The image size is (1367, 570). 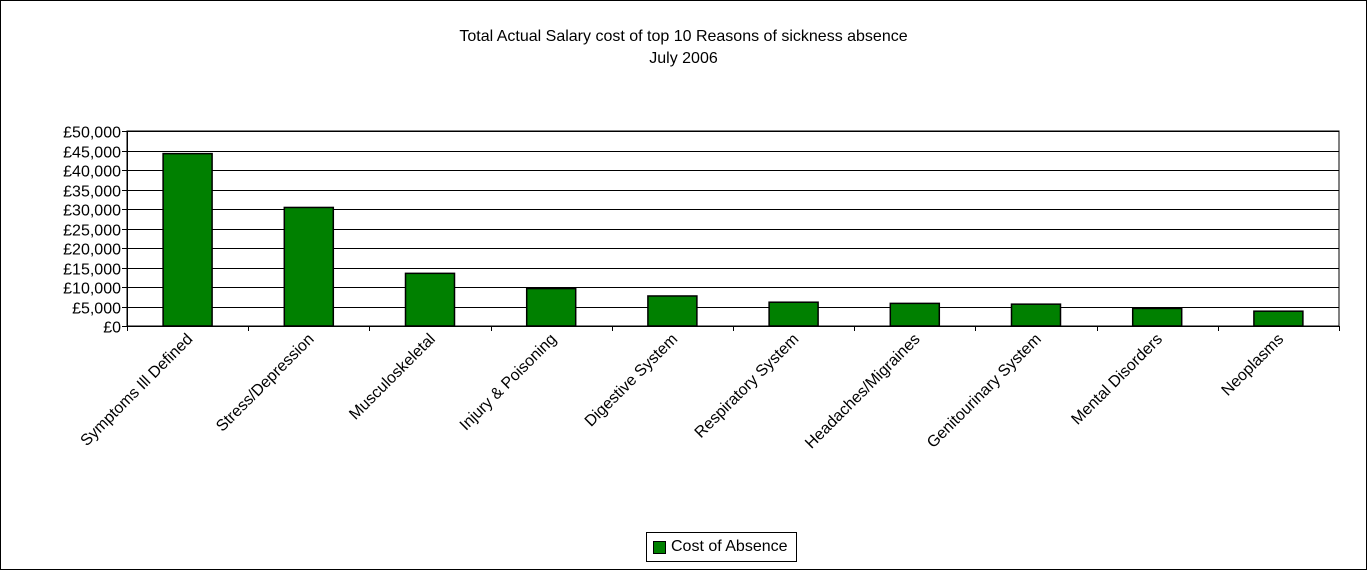 I want to click on x-tick-label: Symptoms Ill Defined, so click(x=137, y=390).